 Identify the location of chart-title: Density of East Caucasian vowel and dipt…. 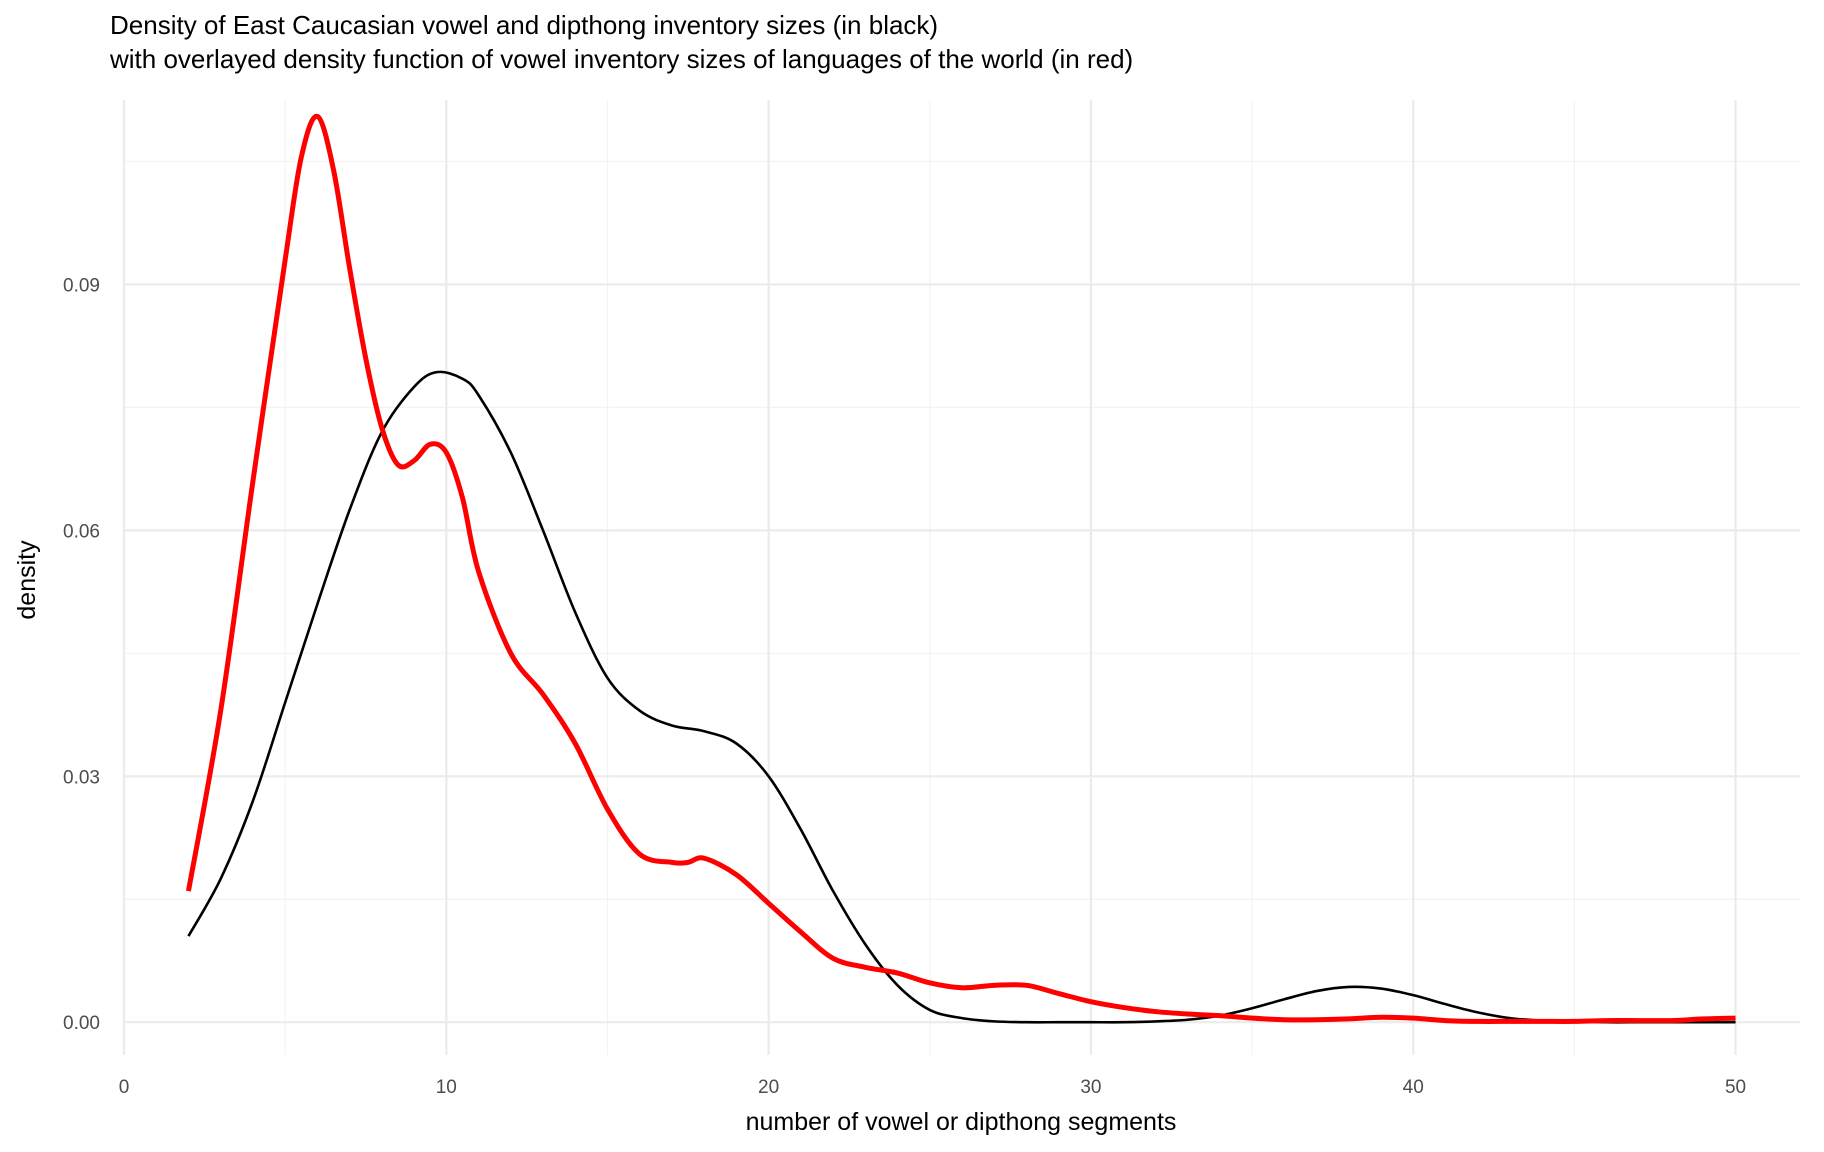
(524, 25).